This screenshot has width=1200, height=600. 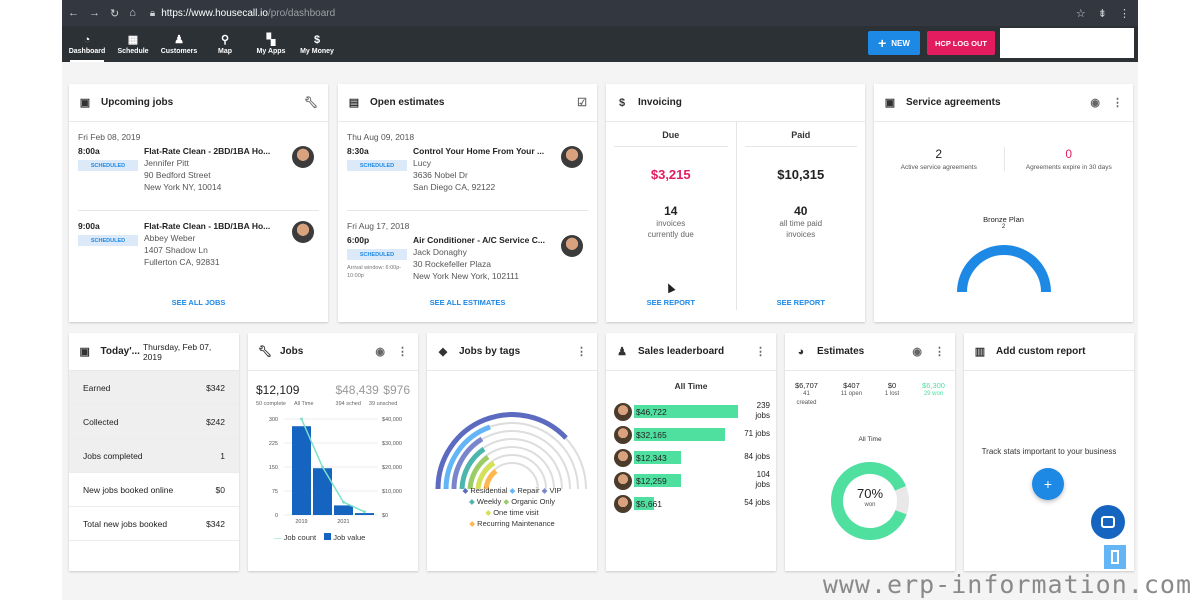 What do you see at coordinates (377, 254) in the screenshot?
I see `status-badge: SCHEDULED` at bounding box center [377, 254].